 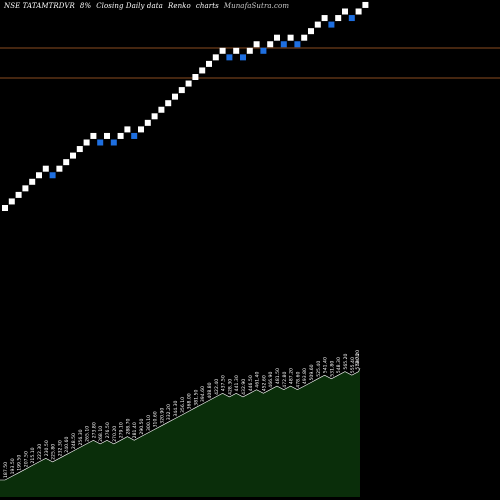 What do you see at coordinates (292, 376) in the screenshot?
I see `brick-price-label: 487.20` at bounding box center [292, 376].